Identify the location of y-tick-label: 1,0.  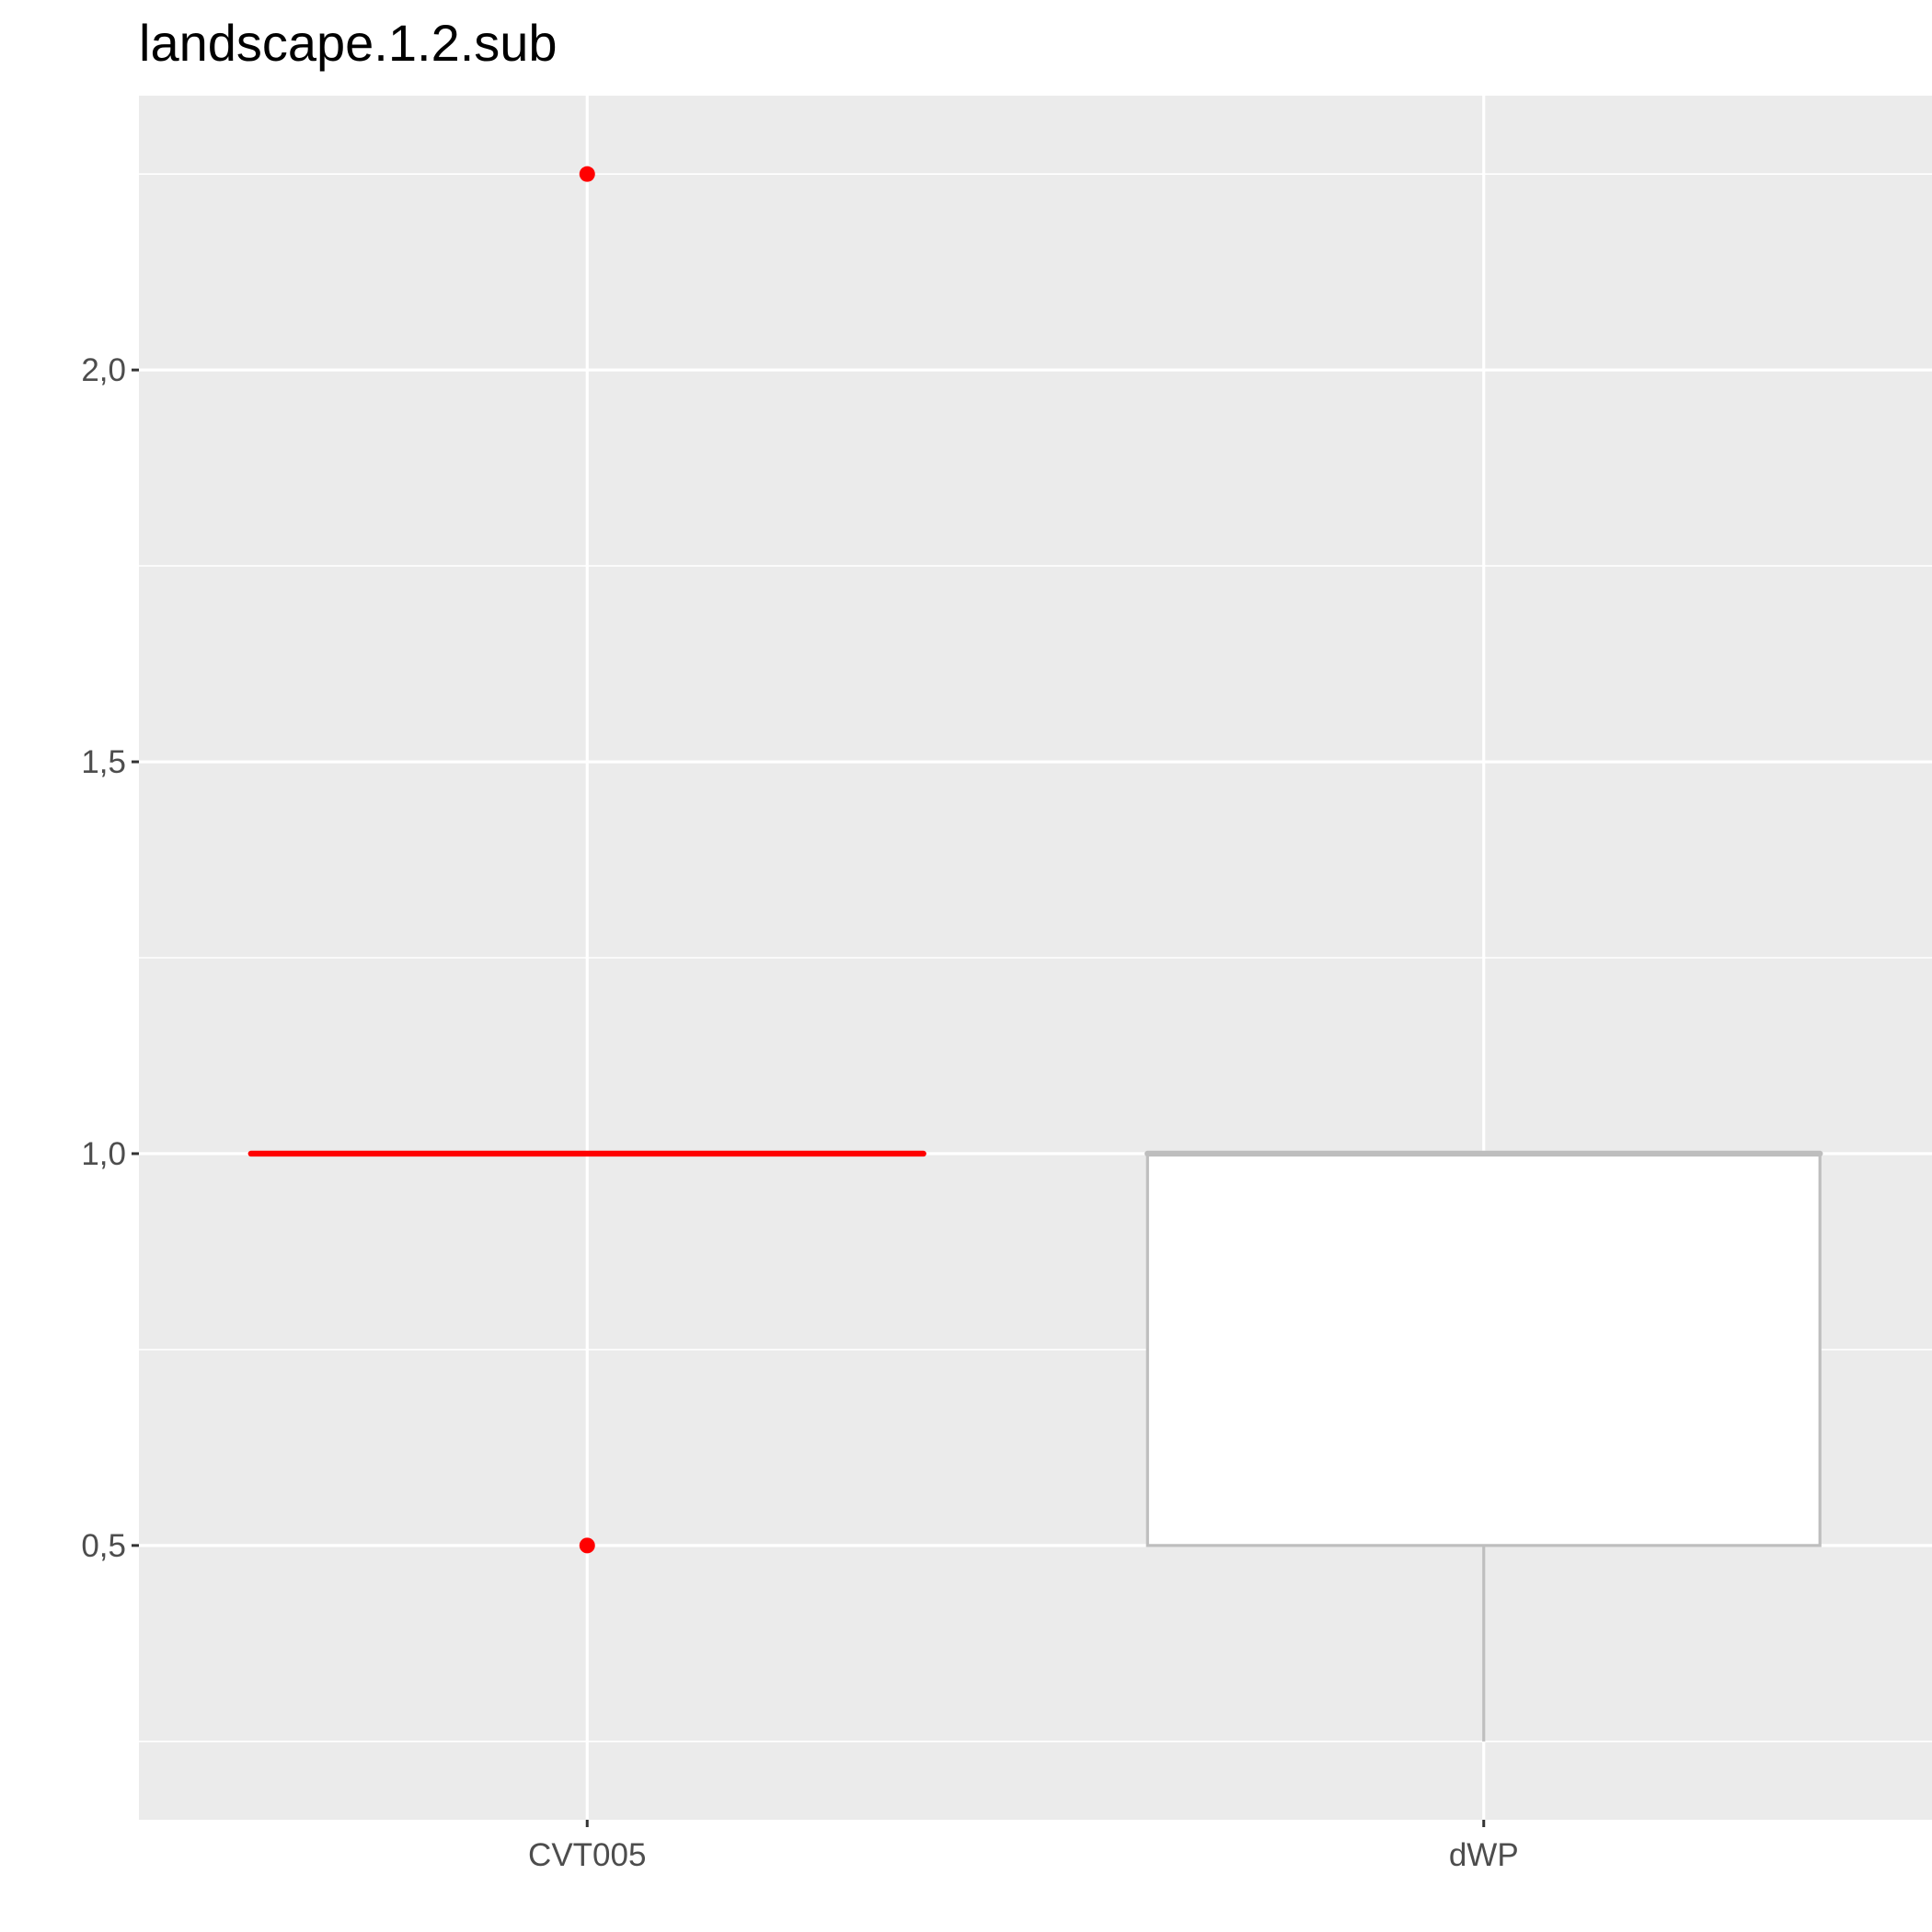
(103, 1154).